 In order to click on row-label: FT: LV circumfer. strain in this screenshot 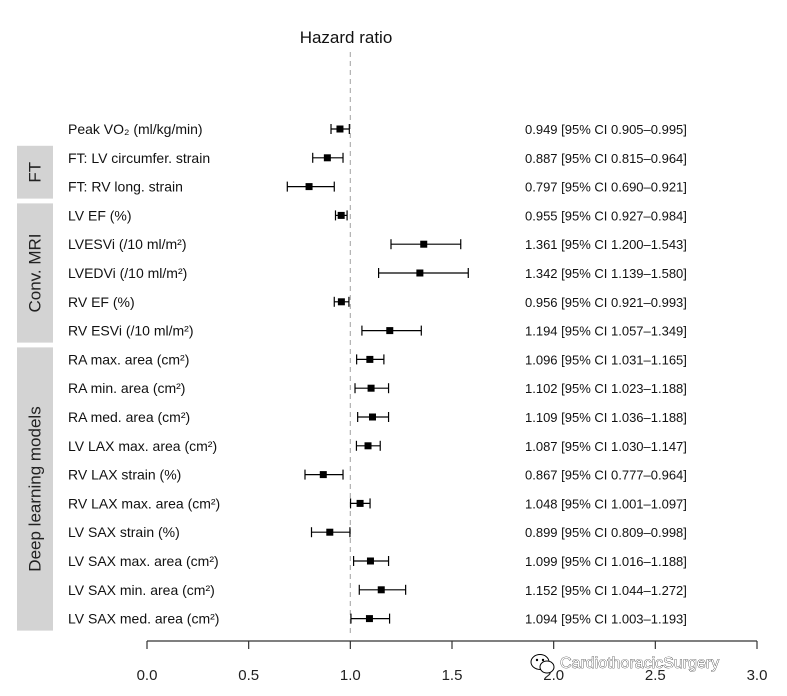, I will do `click(139, 158)`.